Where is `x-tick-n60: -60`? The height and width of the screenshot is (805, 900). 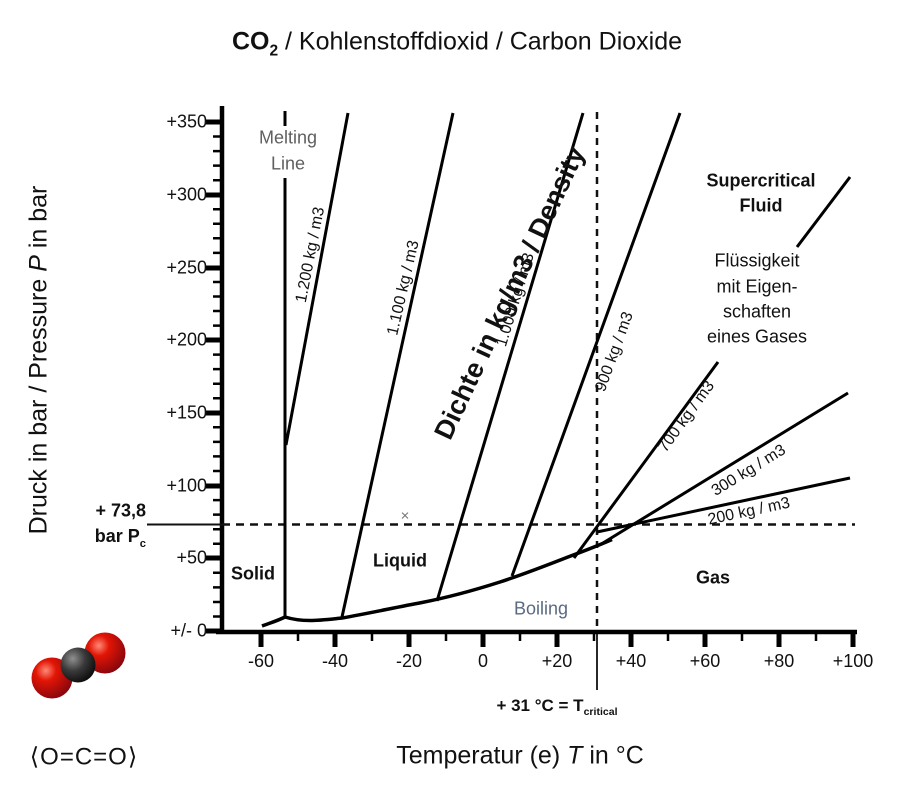
x-tick-n60: -60 is located at coordinates (261, 661).